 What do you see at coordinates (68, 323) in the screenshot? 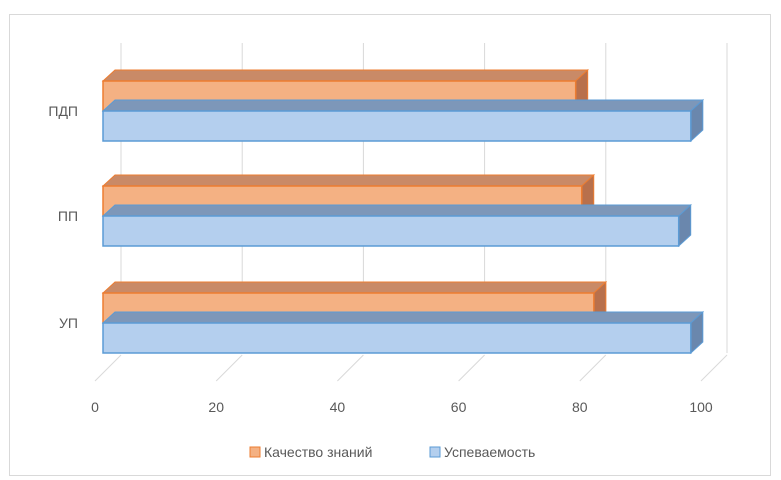
I see `y-tick-label: УП` at bounding box center [68, 323].